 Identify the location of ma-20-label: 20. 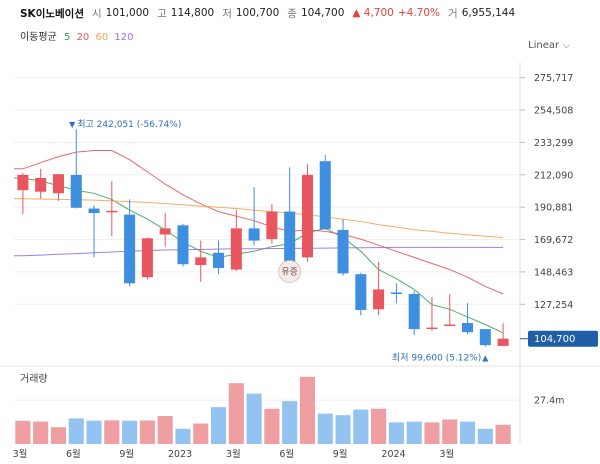
(83, 37).